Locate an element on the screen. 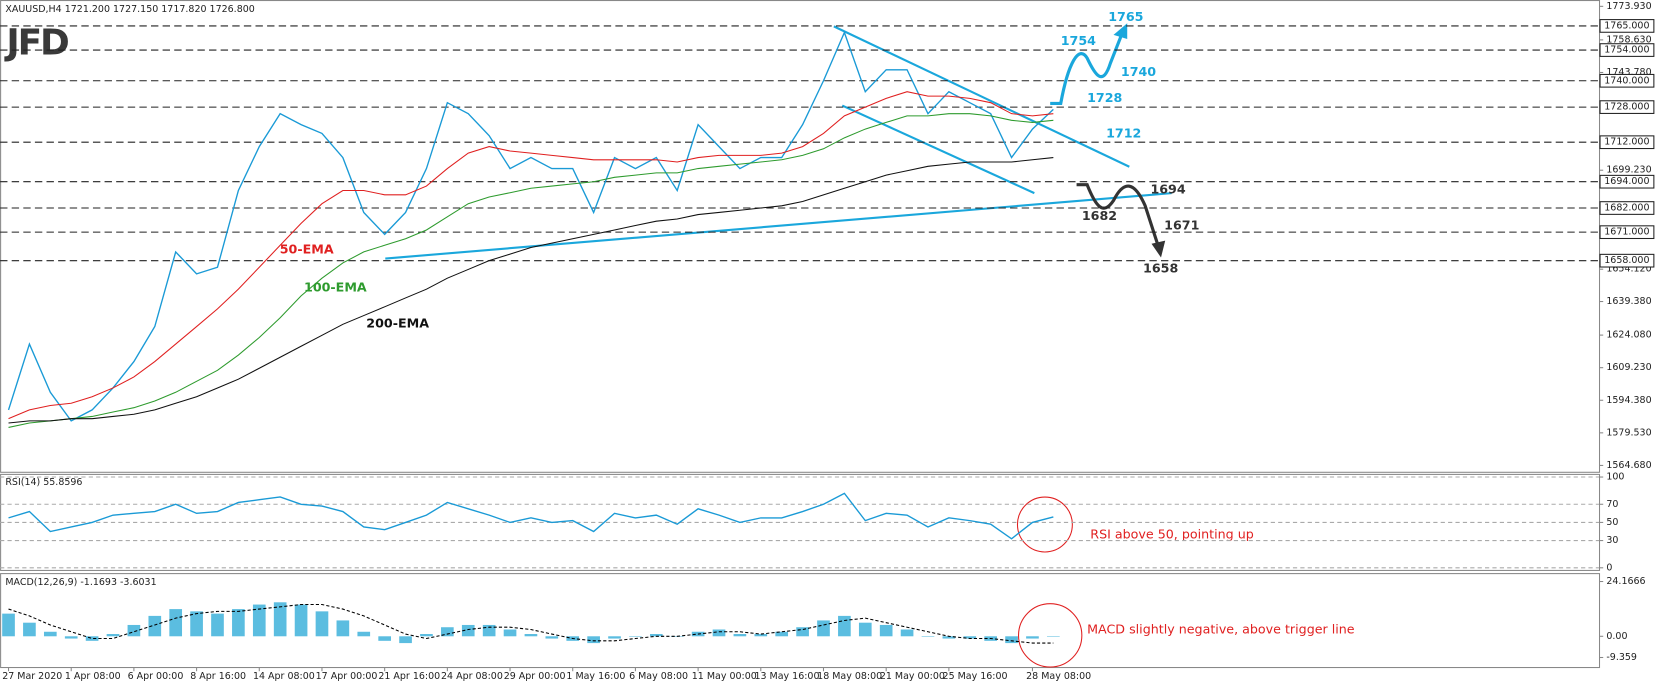 The height and width of the screenshot is (686, 1655). bullish-target: 1765 is located at coordinates (1125, 16).